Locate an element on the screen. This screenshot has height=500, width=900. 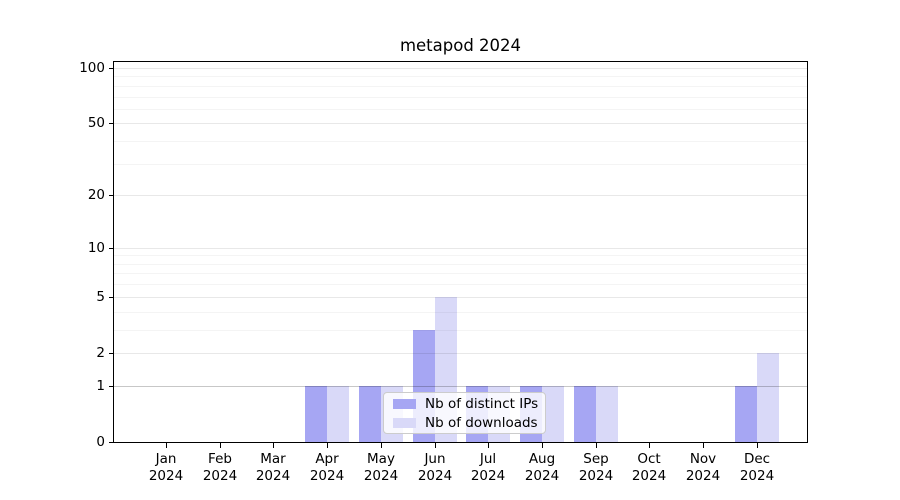
x-tick-label: May 2024 is located at coordinates (381, 468).